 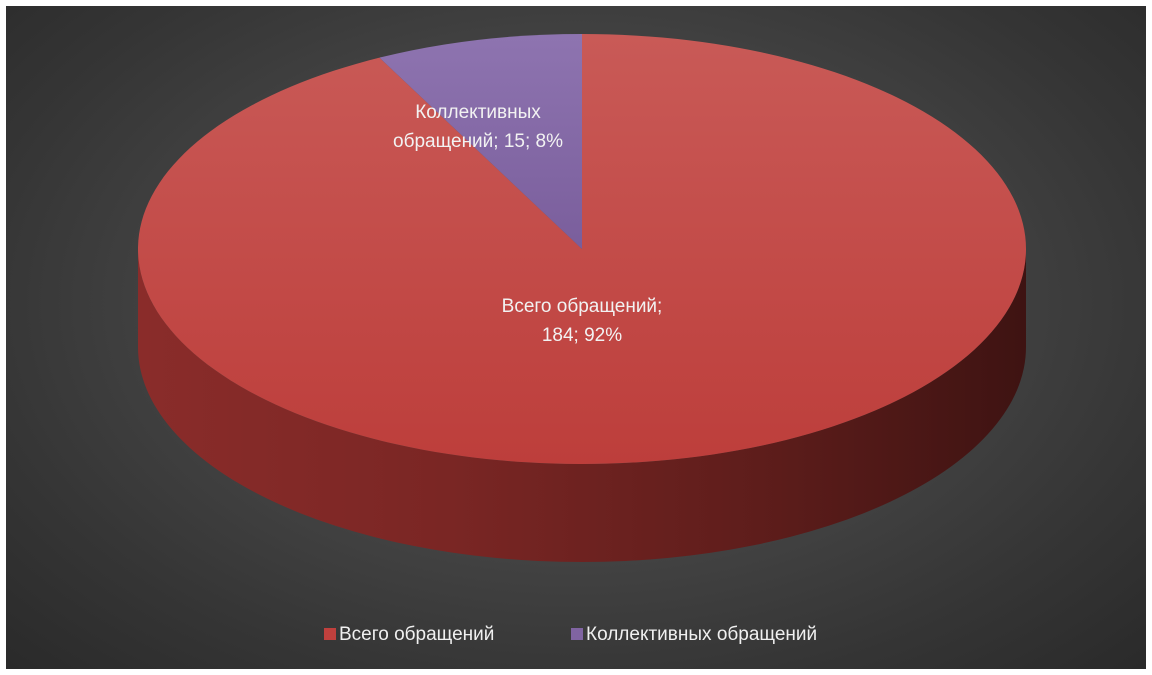 I want to click on legend-item-2: Коллективных обращений, so click(x=694, y=634).